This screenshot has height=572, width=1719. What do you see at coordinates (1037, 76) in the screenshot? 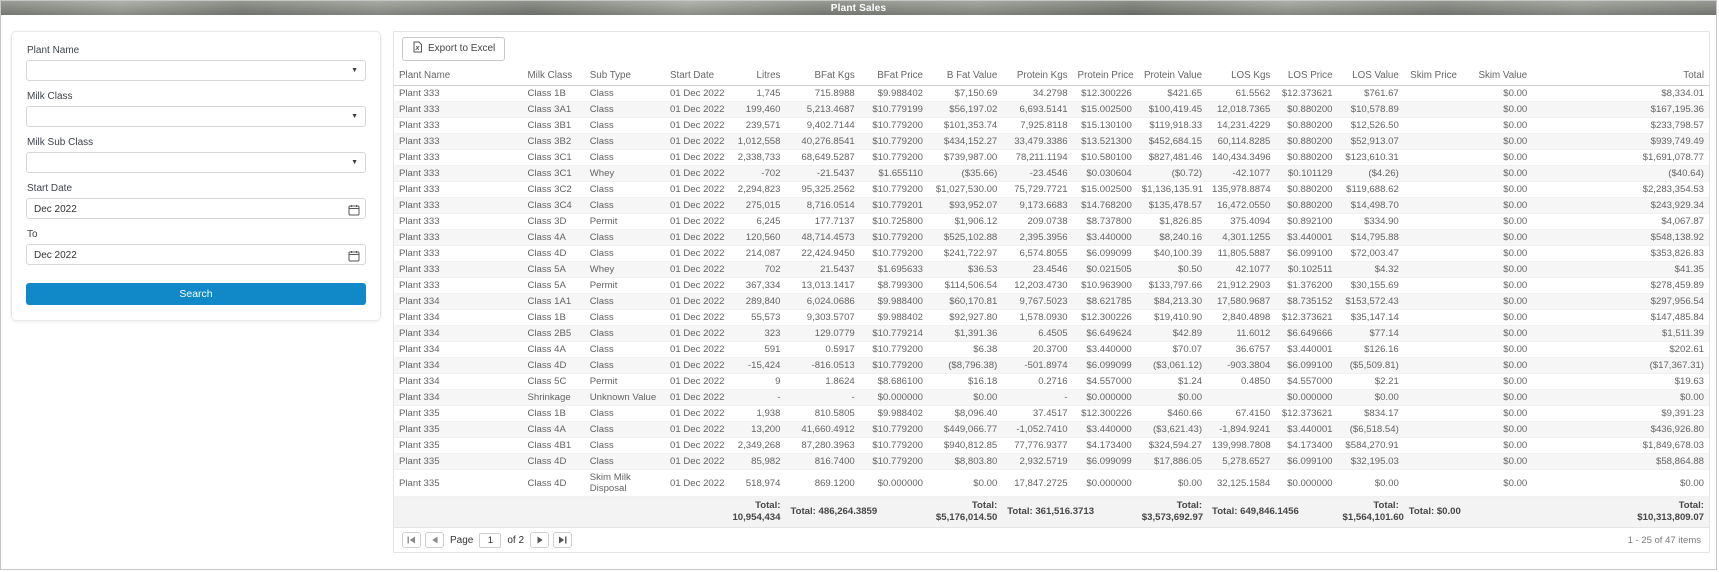
I see `column-header-protein-kgs: Protein Kgs` at bounding box center [1037, 76].